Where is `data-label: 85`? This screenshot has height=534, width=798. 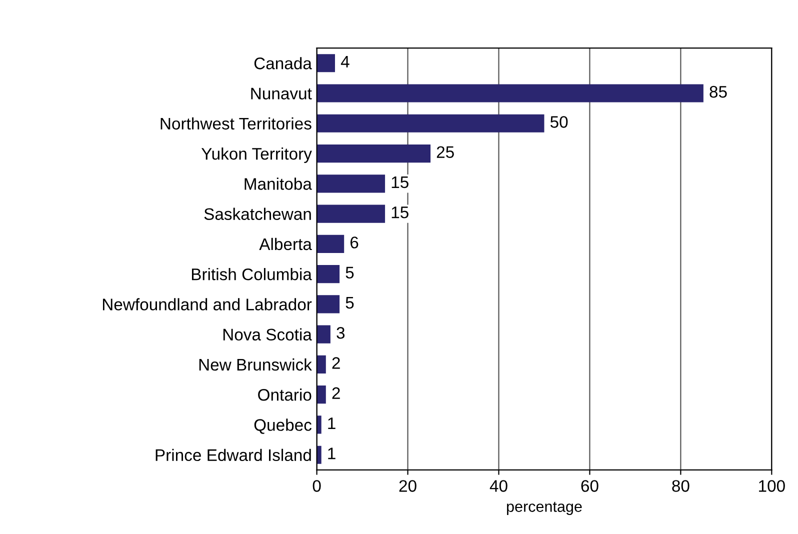
data-label: 85 is located at coordinates (718, 92).